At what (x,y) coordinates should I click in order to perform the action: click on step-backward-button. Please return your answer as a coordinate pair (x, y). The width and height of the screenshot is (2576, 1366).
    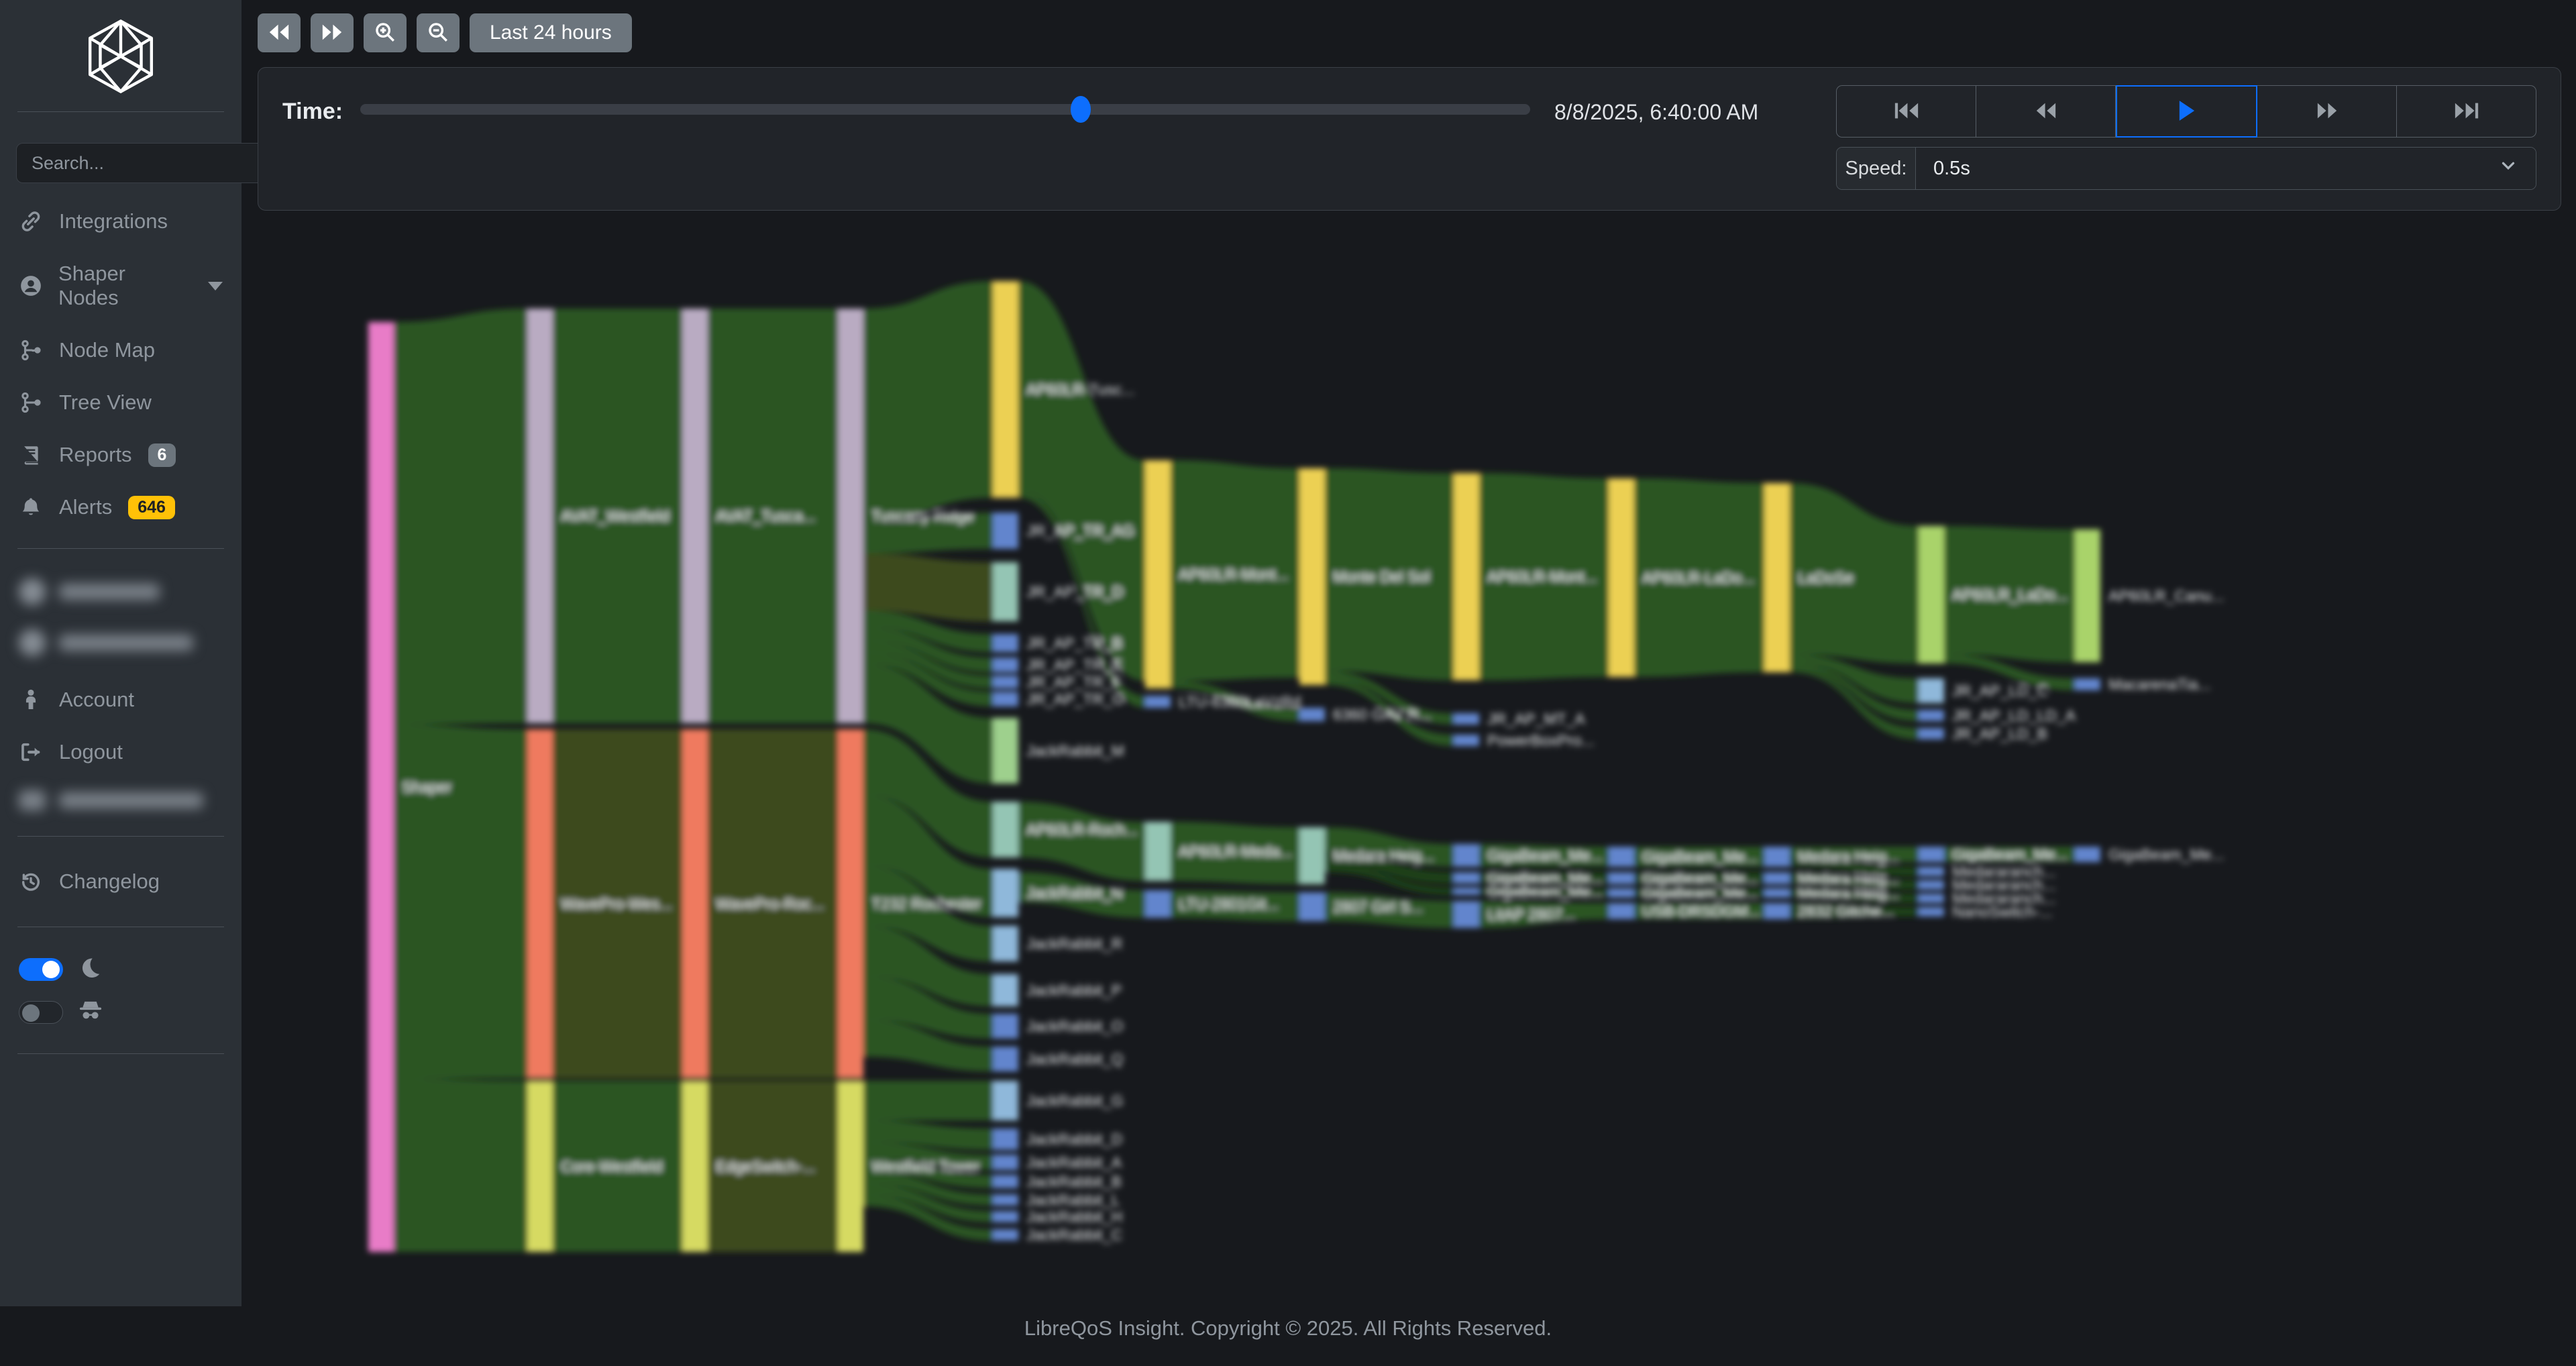
    Looking at the image, I should click on (279, 32).